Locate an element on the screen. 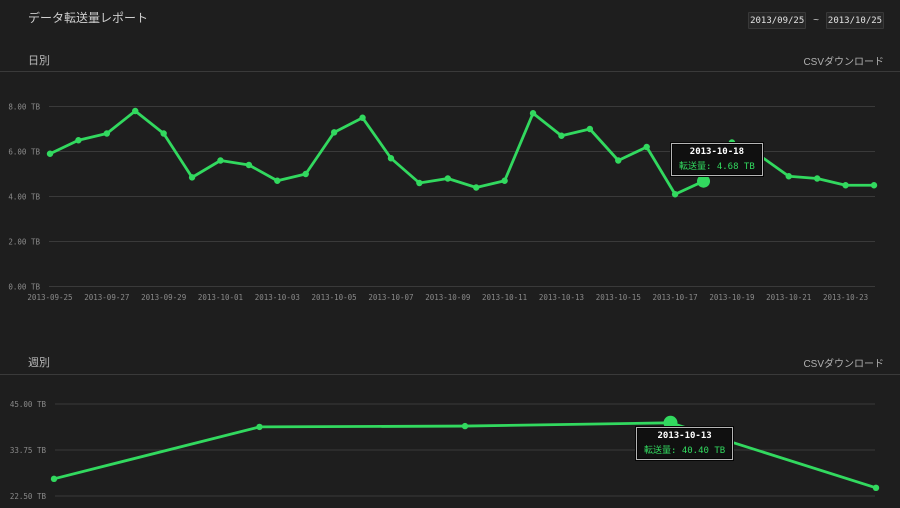  x-axis-tick-label: 2013-10-07 is located at coordinates (390, 297).